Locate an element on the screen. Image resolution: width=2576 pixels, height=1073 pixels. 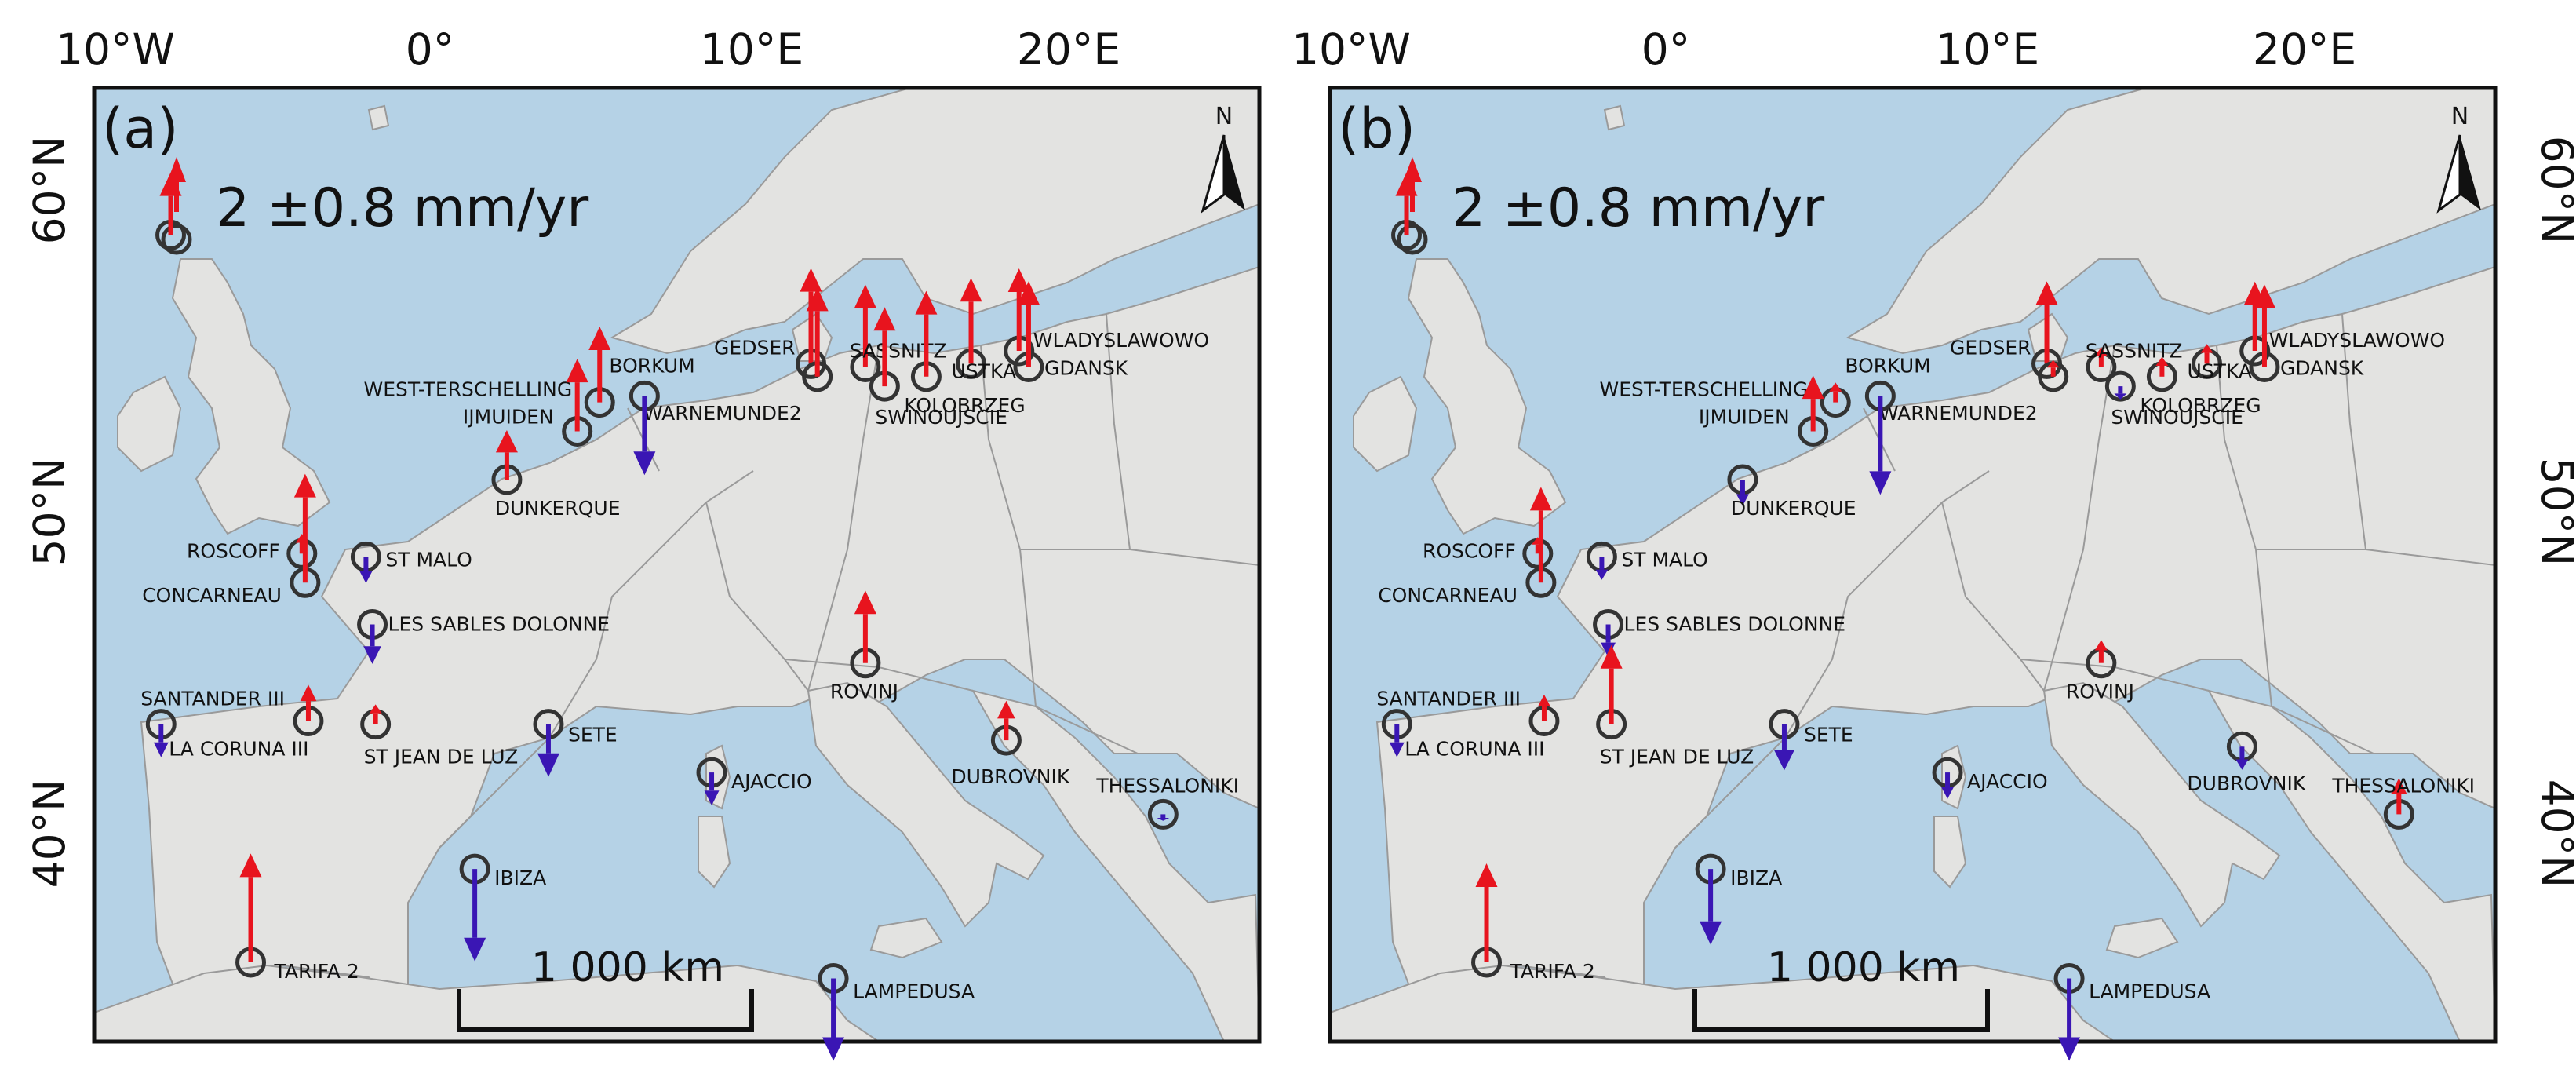
lon-tick-label: 10°W is located at coordinates (1351, 49).